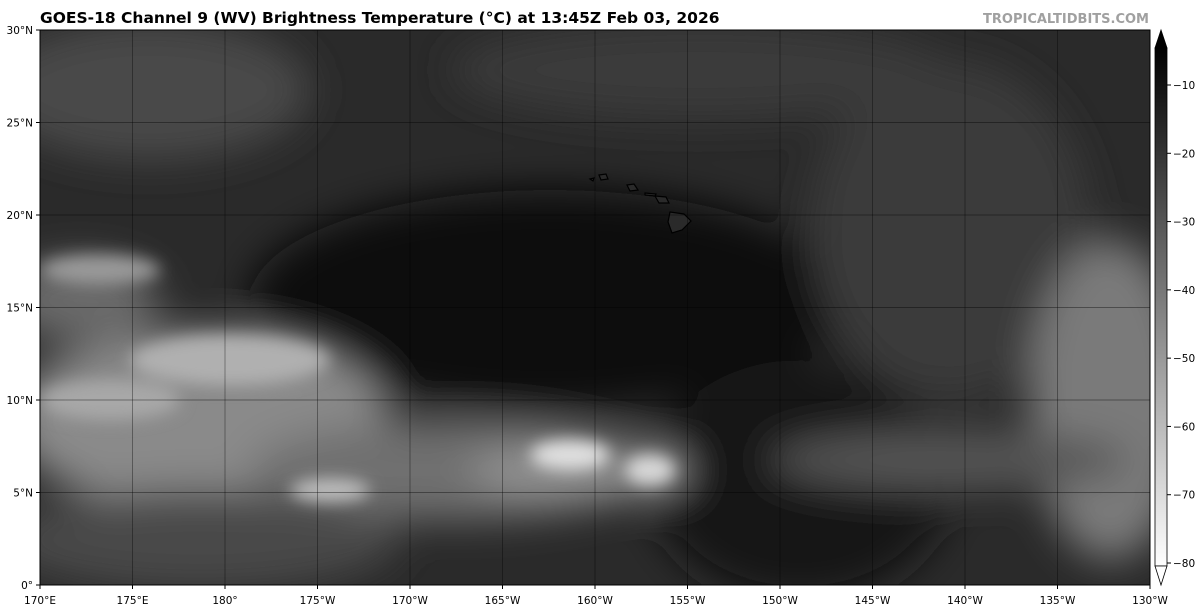 The image size is (1200, 608). What do you see at coordinates (23, 494) in the screenshot?
I see `lat-tick-label: 5°N` at bounding box center [23, 494].